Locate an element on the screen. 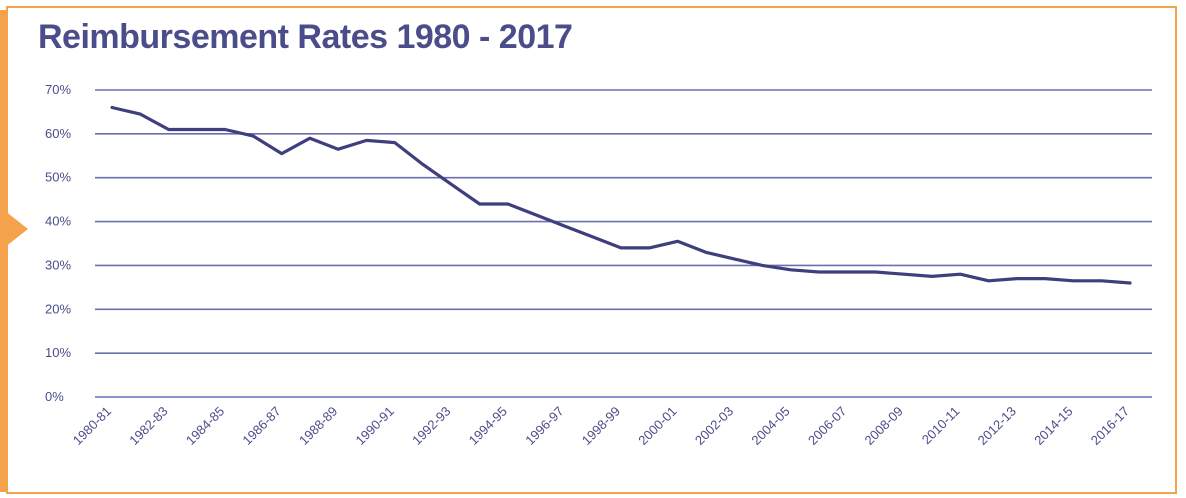 The image size is (1186, 498). chart-title: Reimbursement Rates 1980 - 2017 is located at coordinates (305, 37).